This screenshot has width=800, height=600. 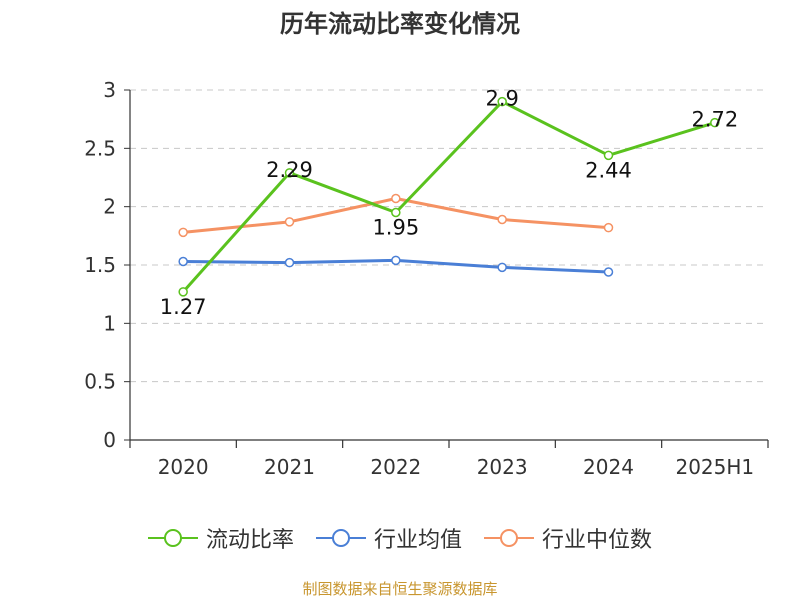 I want to click on x-tick-label: 2021, so click(x=289, y=467).